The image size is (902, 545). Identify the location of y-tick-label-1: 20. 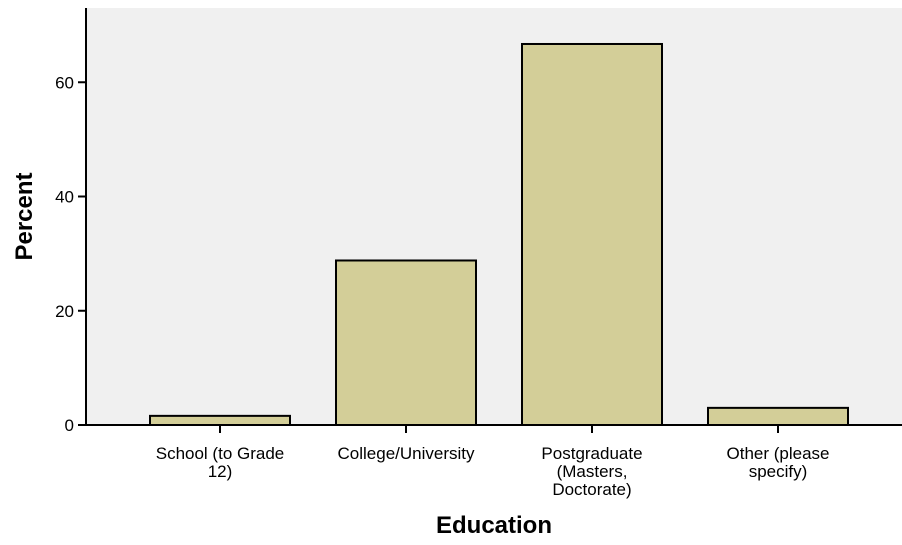
(64, 311).